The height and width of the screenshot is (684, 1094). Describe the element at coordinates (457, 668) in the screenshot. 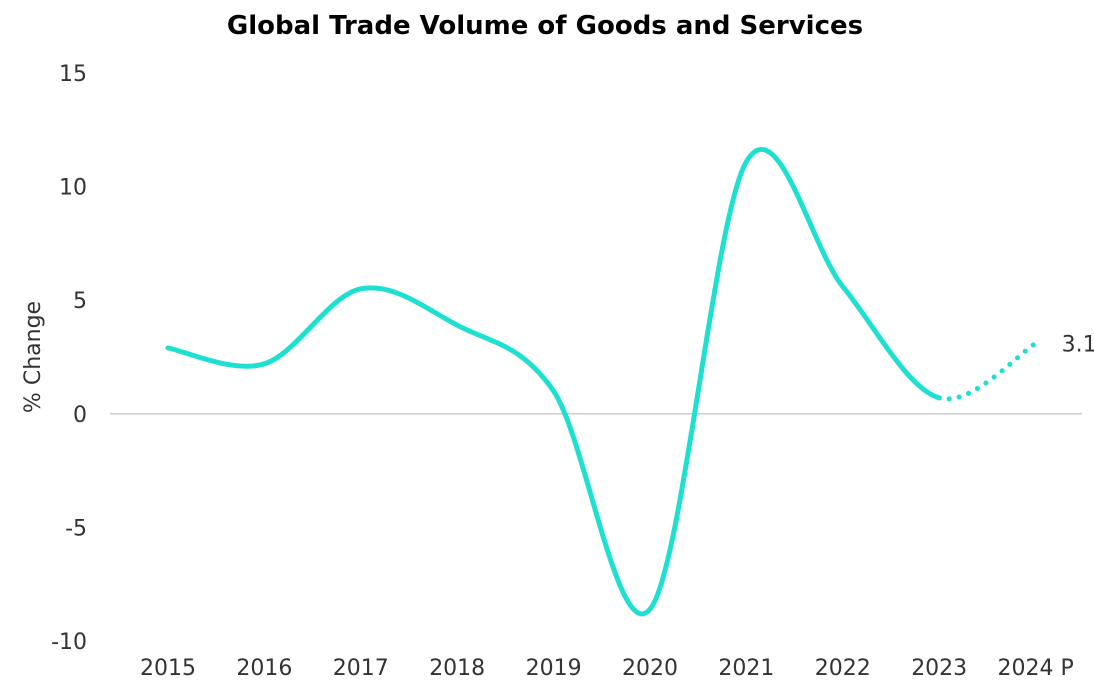

I see `x-tick-label: 2018` at that location.